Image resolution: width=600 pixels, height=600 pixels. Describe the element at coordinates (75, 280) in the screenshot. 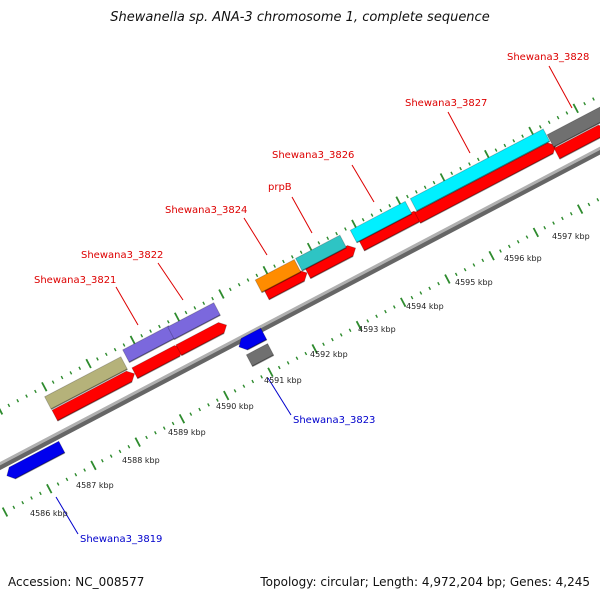

I see `gene-label: Shewana3_3821` at that location.